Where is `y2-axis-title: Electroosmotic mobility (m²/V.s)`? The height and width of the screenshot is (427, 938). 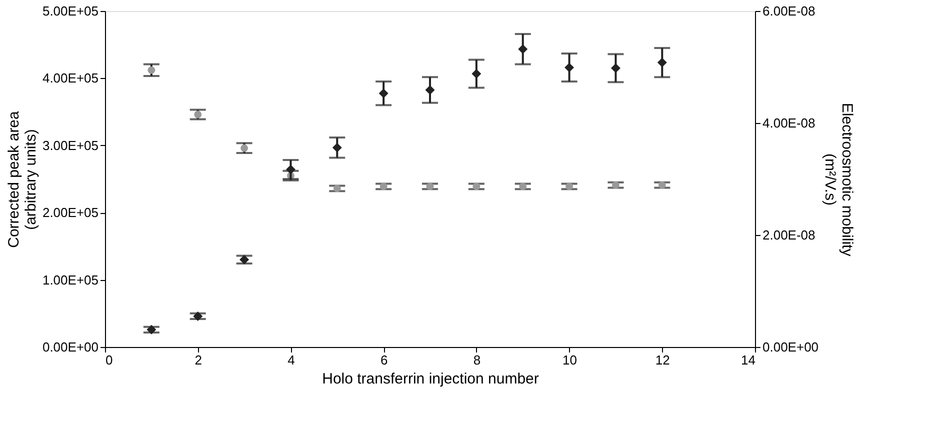 y2-axis-title: Electroosmotic mobility (m²/V.s) is located at coordinates (839, 179).